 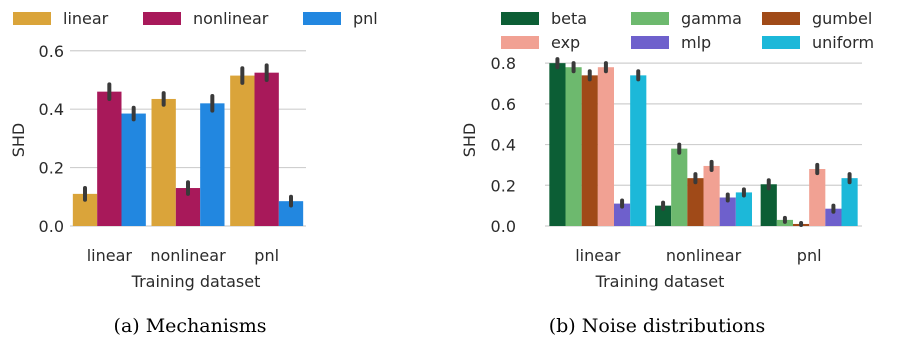 What do you see at coordinates (727, 211) in the screenshot?
I see `bar-mlp-nonlinear` at bounding box center [727, 211].